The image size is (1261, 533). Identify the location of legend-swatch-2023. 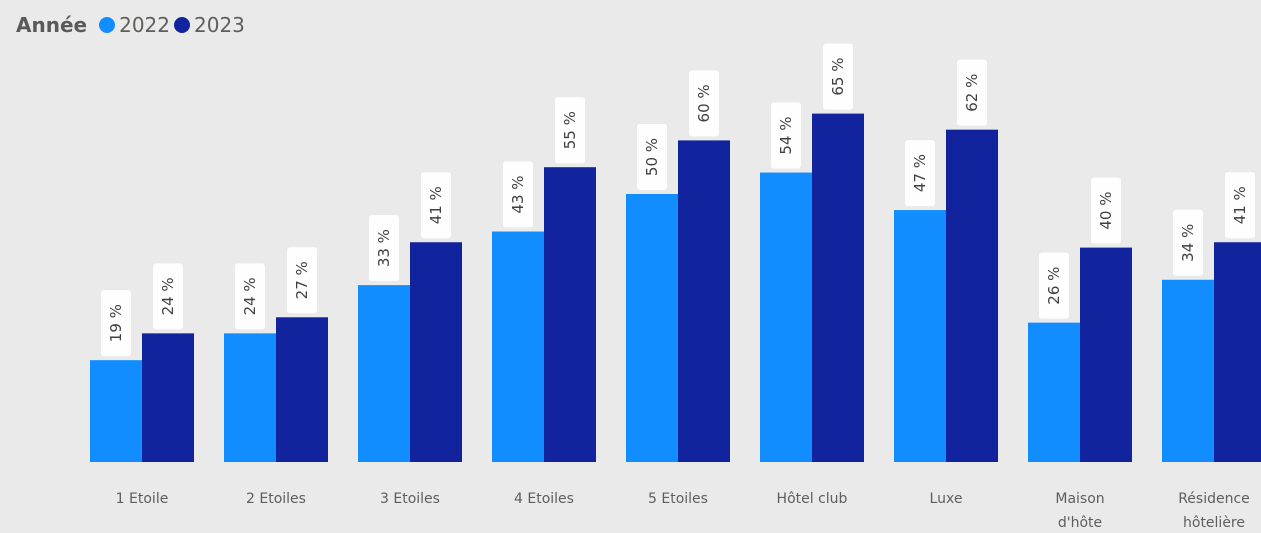
(182, 25).